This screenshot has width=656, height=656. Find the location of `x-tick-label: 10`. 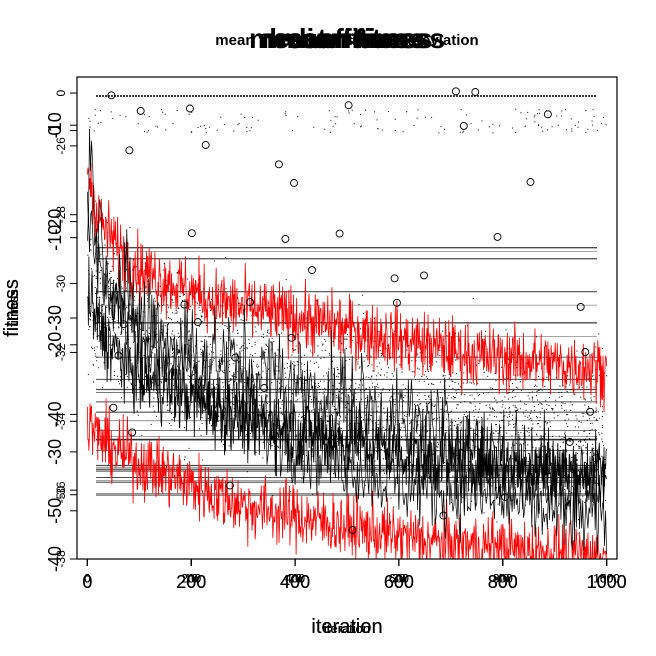

x-tick-label: 10 is located at coordinates (192, 578).